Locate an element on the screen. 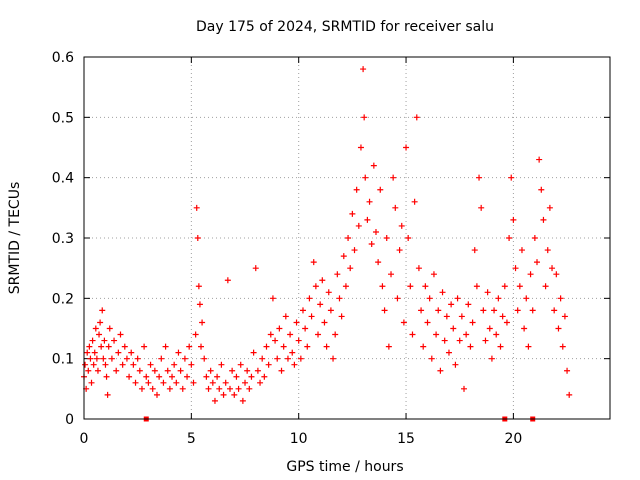  x-tick-label: 0 is located at coordinates (84, 439).